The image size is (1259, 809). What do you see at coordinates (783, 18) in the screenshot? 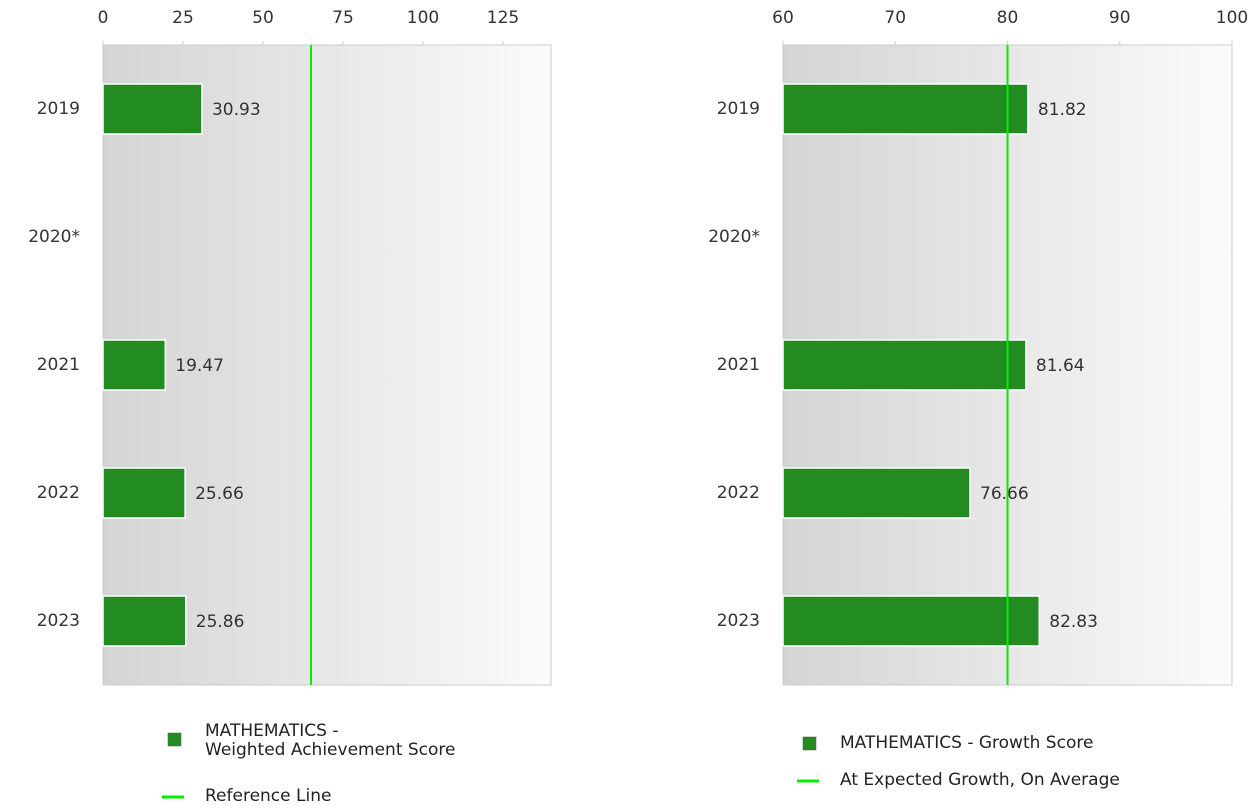
I see `x-tick-label: 60` at bounding box center [783, 18].